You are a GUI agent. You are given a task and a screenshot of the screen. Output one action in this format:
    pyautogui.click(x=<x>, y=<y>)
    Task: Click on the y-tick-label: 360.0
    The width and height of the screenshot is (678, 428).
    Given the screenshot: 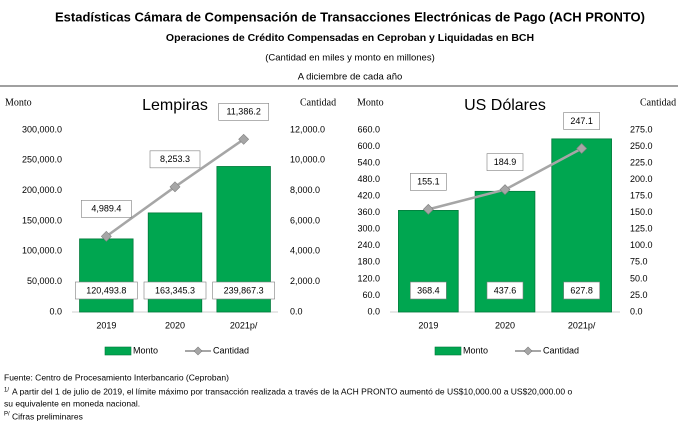 What is the action you would take?
    pyautogui.click(x=368, y=212)
    